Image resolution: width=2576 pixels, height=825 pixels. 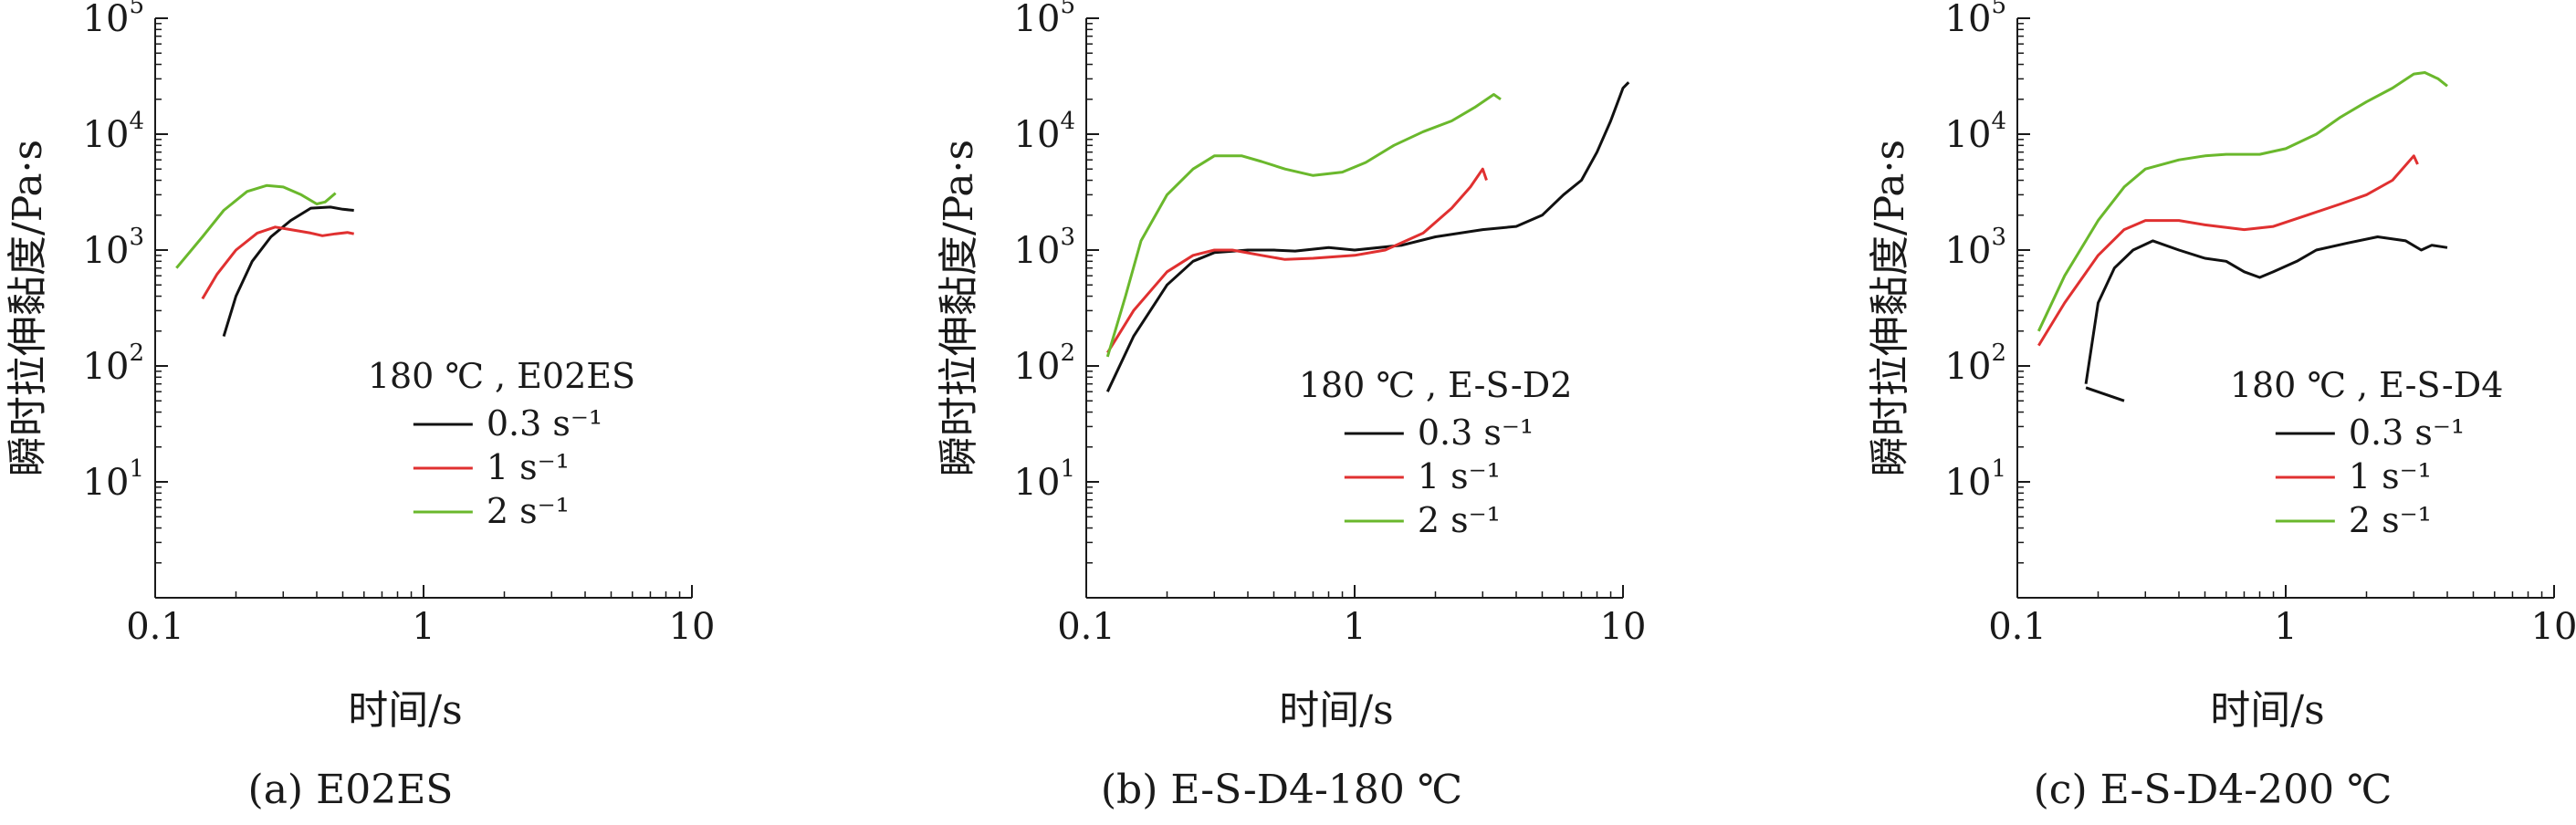 What do you see at coordinates (501, 376) in the screenshot?
I see `legend-title: 180 ℃ , E02ES` at bounding box center [501, 376].